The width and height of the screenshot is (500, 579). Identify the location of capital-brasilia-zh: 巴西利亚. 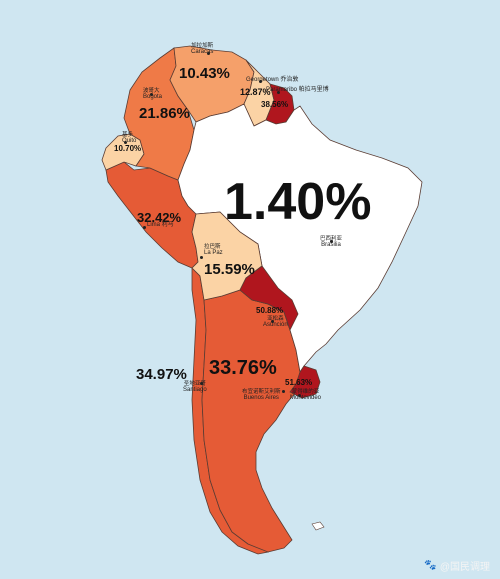
(331, 239).